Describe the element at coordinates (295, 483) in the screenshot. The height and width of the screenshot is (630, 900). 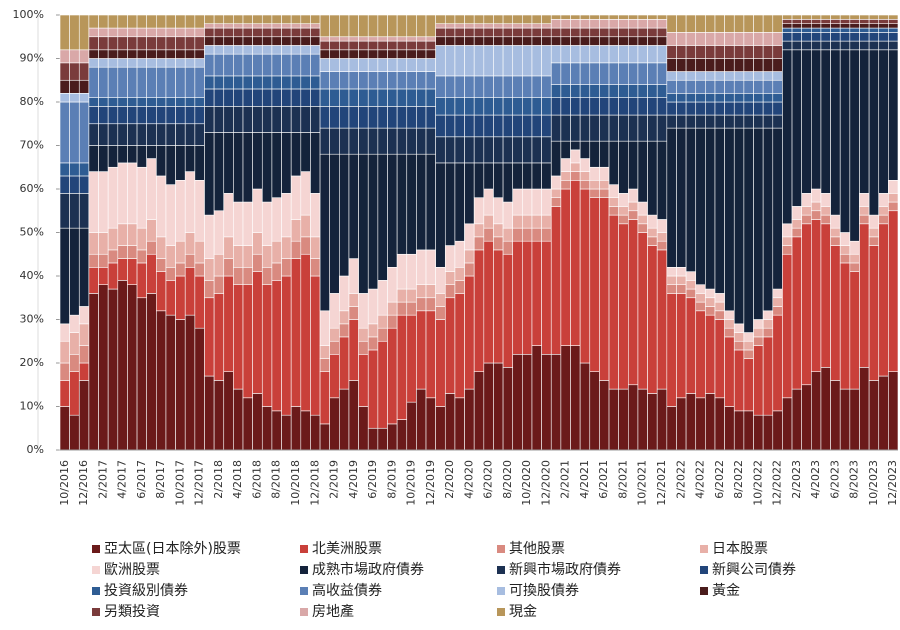
I see `x-tick-label: 10/2018` at that location.